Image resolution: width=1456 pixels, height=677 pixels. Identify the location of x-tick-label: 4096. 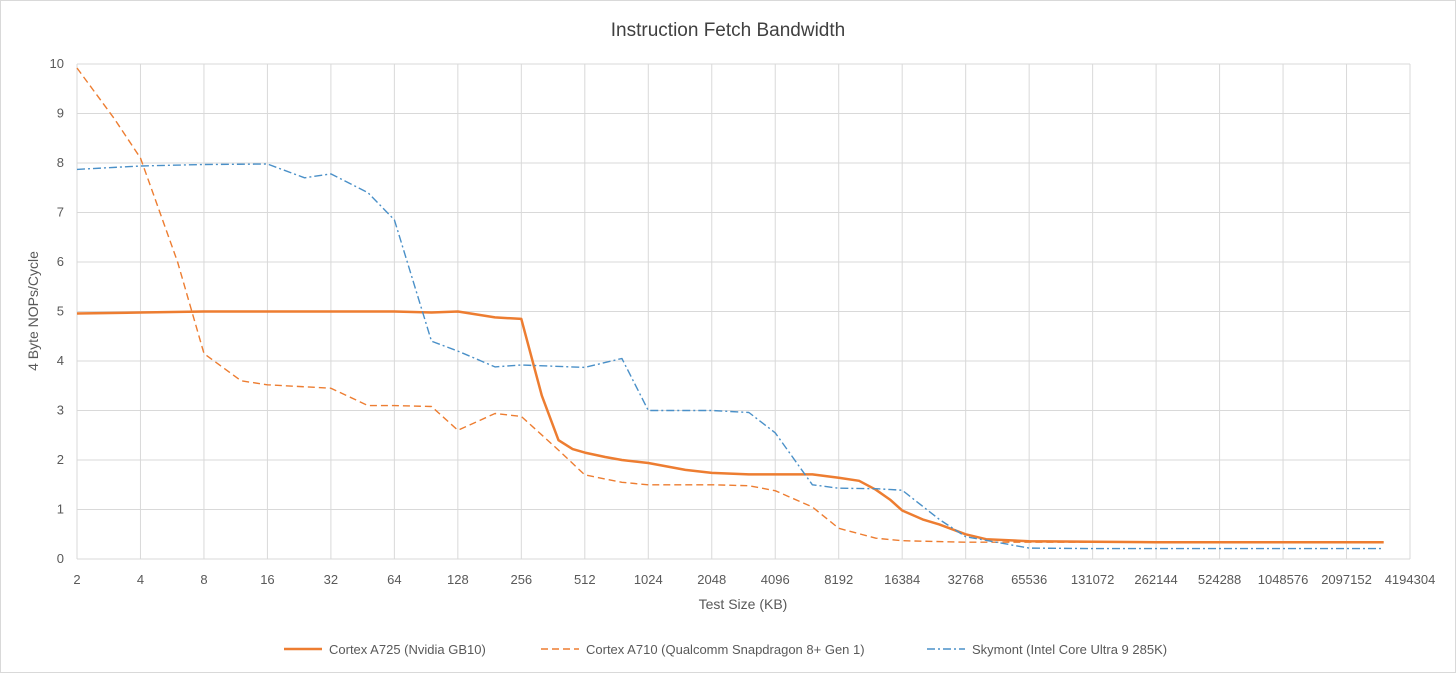
(775, 579).